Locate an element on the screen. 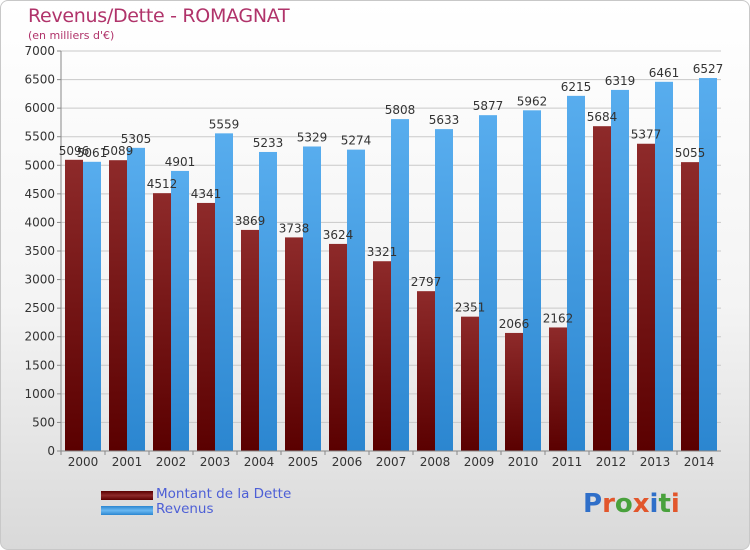 This screenshot has height=550, width=750. data-label-revenus: 5233 is located at coordinates (268, 143).